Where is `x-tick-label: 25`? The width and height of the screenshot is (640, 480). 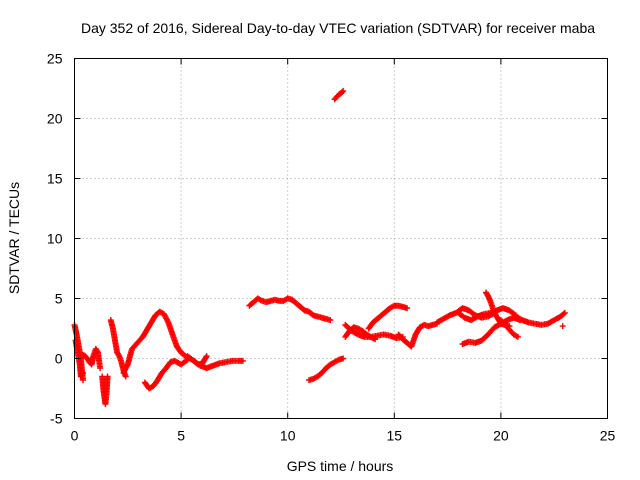
x-tick-label: 25 is located at coordinates (608, 436).